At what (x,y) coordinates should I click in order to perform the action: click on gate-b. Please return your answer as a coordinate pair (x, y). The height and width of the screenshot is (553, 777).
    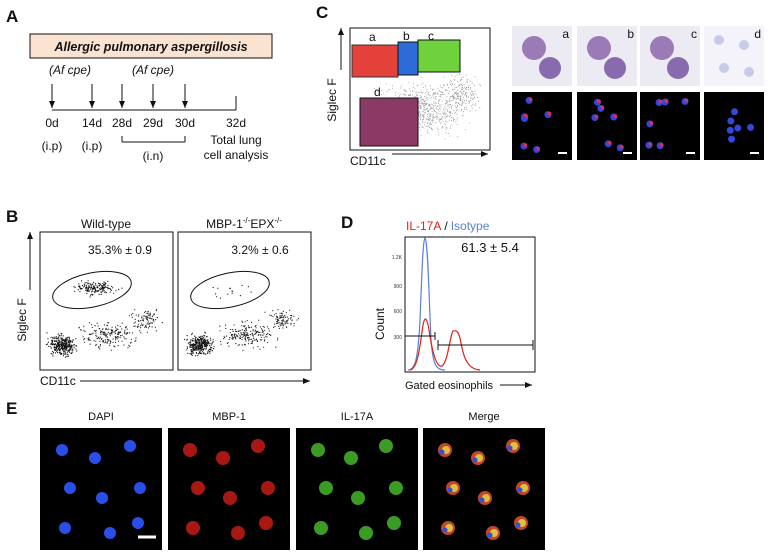
    Looking at the image, I should click on (408, 58).